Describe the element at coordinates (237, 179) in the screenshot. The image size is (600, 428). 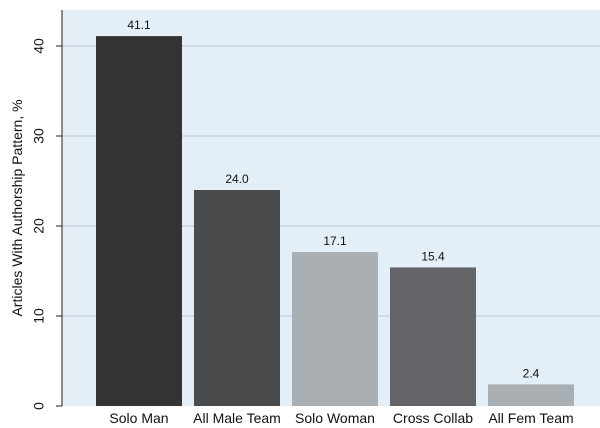
I see `data-label: 24.0` at that location.